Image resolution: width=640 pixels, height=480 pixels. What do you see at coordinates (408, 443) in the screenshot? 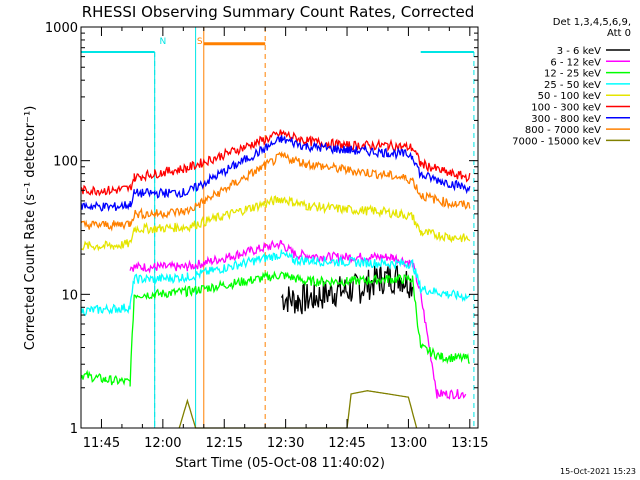
I see `x-tick-label: 13:00` at bounding box center [408, 443].